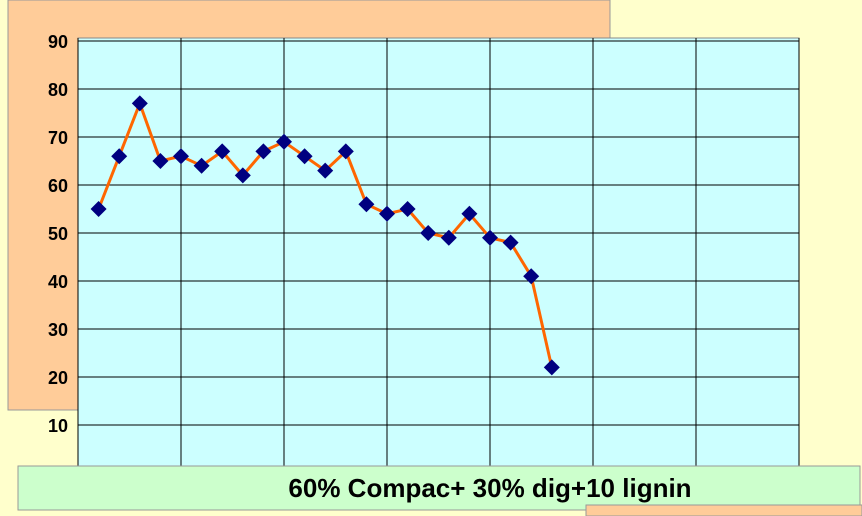  I want to click on y-tick-label: 90, so click(58, 42).